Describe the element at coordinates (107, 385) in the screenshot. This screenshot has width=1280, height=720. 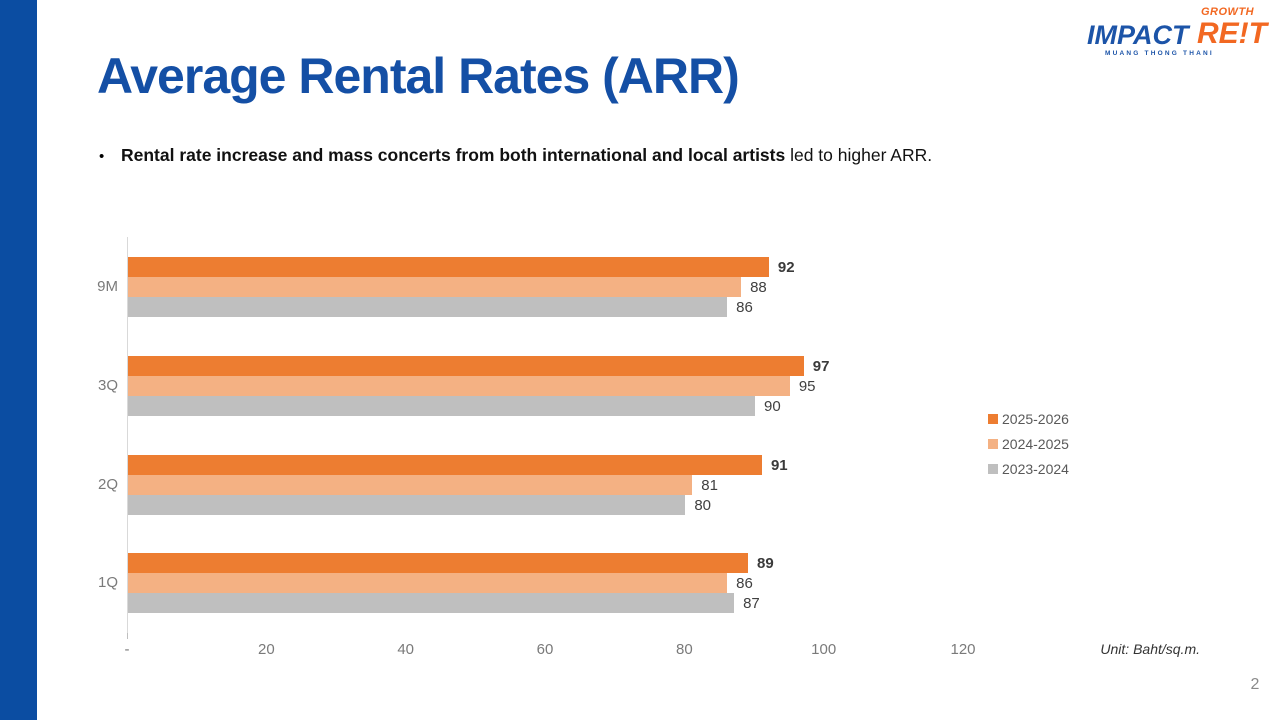
I see `category-label: 3Q` at that location.